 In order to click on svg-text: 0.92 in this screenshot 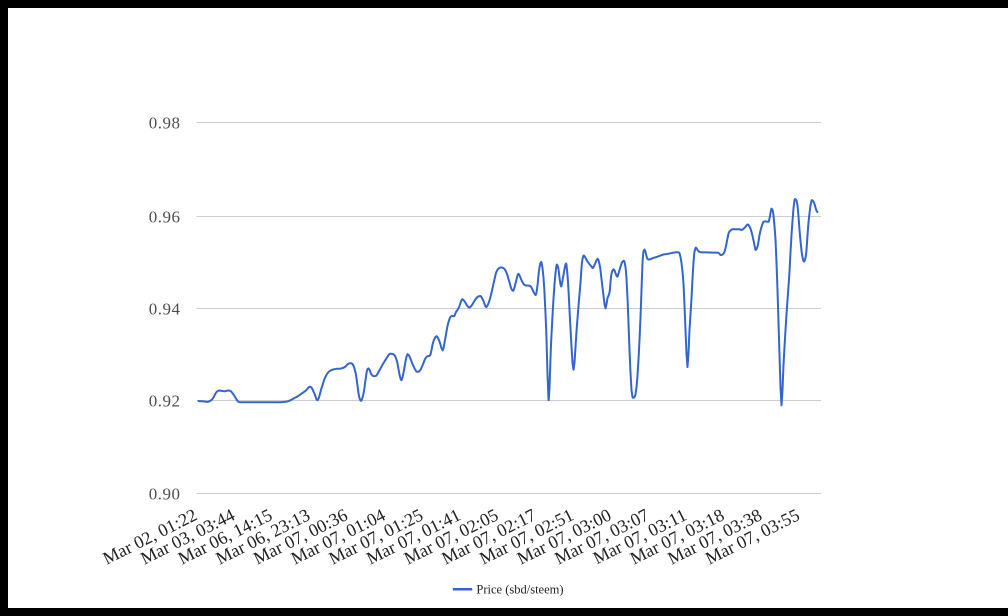, I will do `click(165, 400)`.